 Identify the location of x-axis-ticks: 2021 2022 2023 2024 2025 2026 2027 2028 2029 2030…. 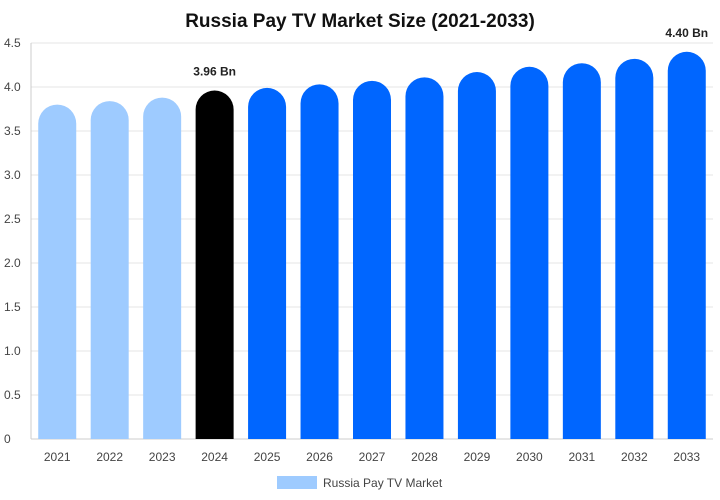
(372, 457).